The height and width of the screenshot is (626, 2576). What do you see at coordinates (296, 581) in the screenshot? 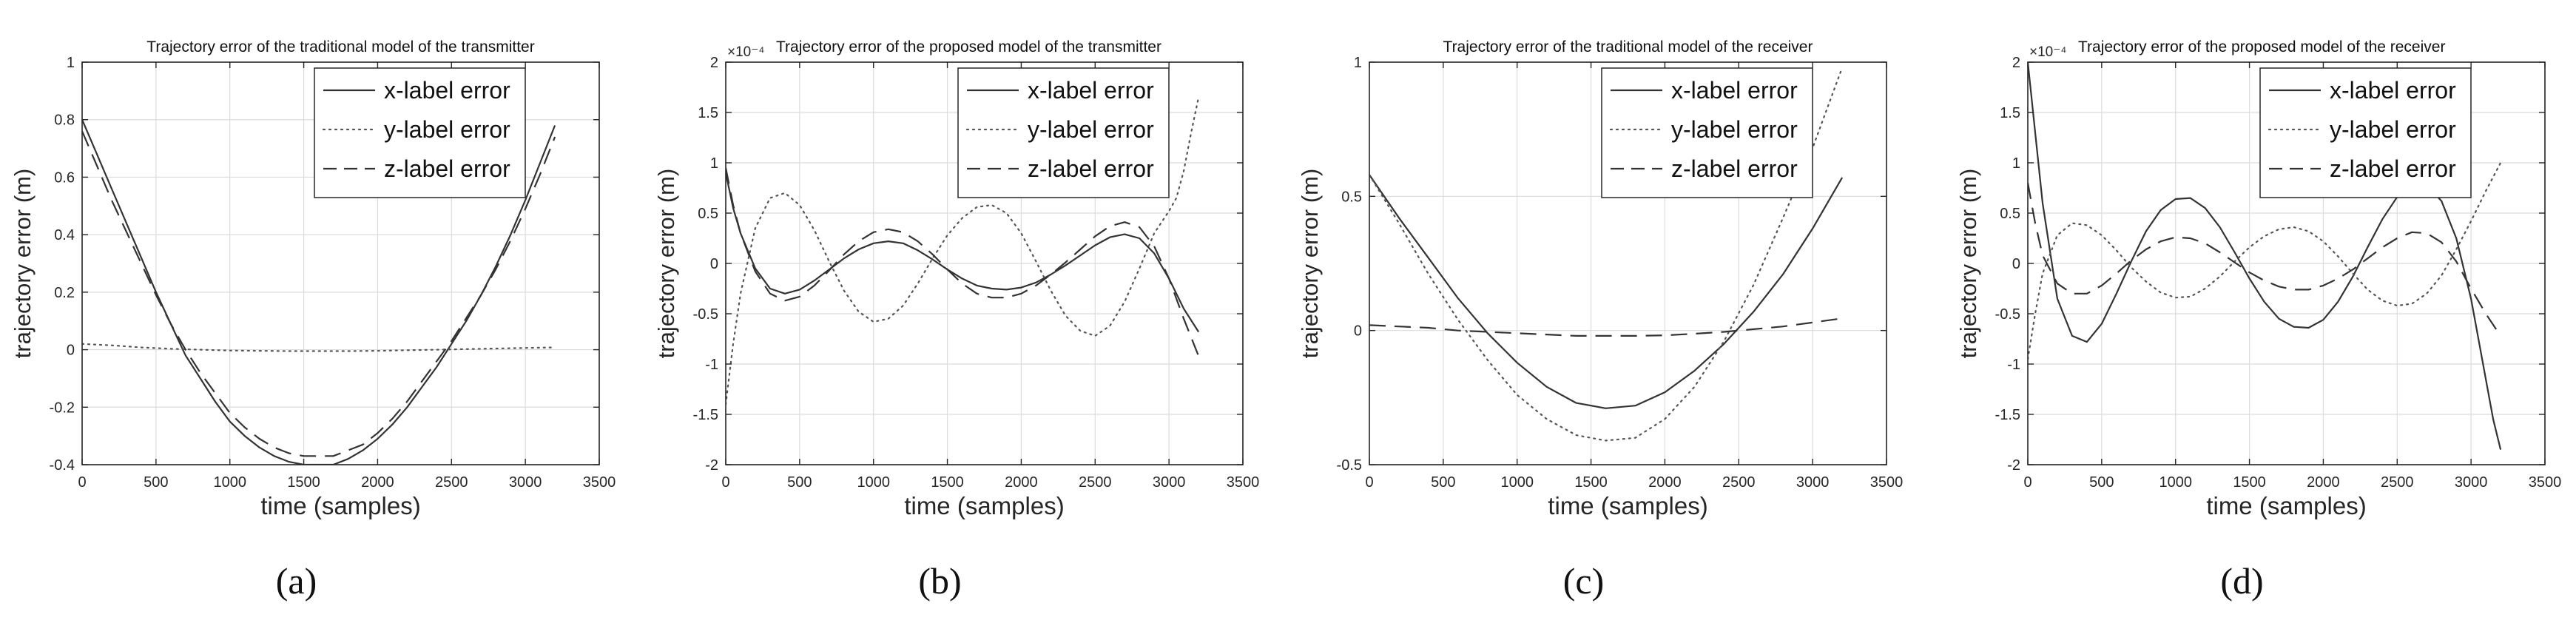
I see `panel-label: (a)` at bounding box center [296, 581].